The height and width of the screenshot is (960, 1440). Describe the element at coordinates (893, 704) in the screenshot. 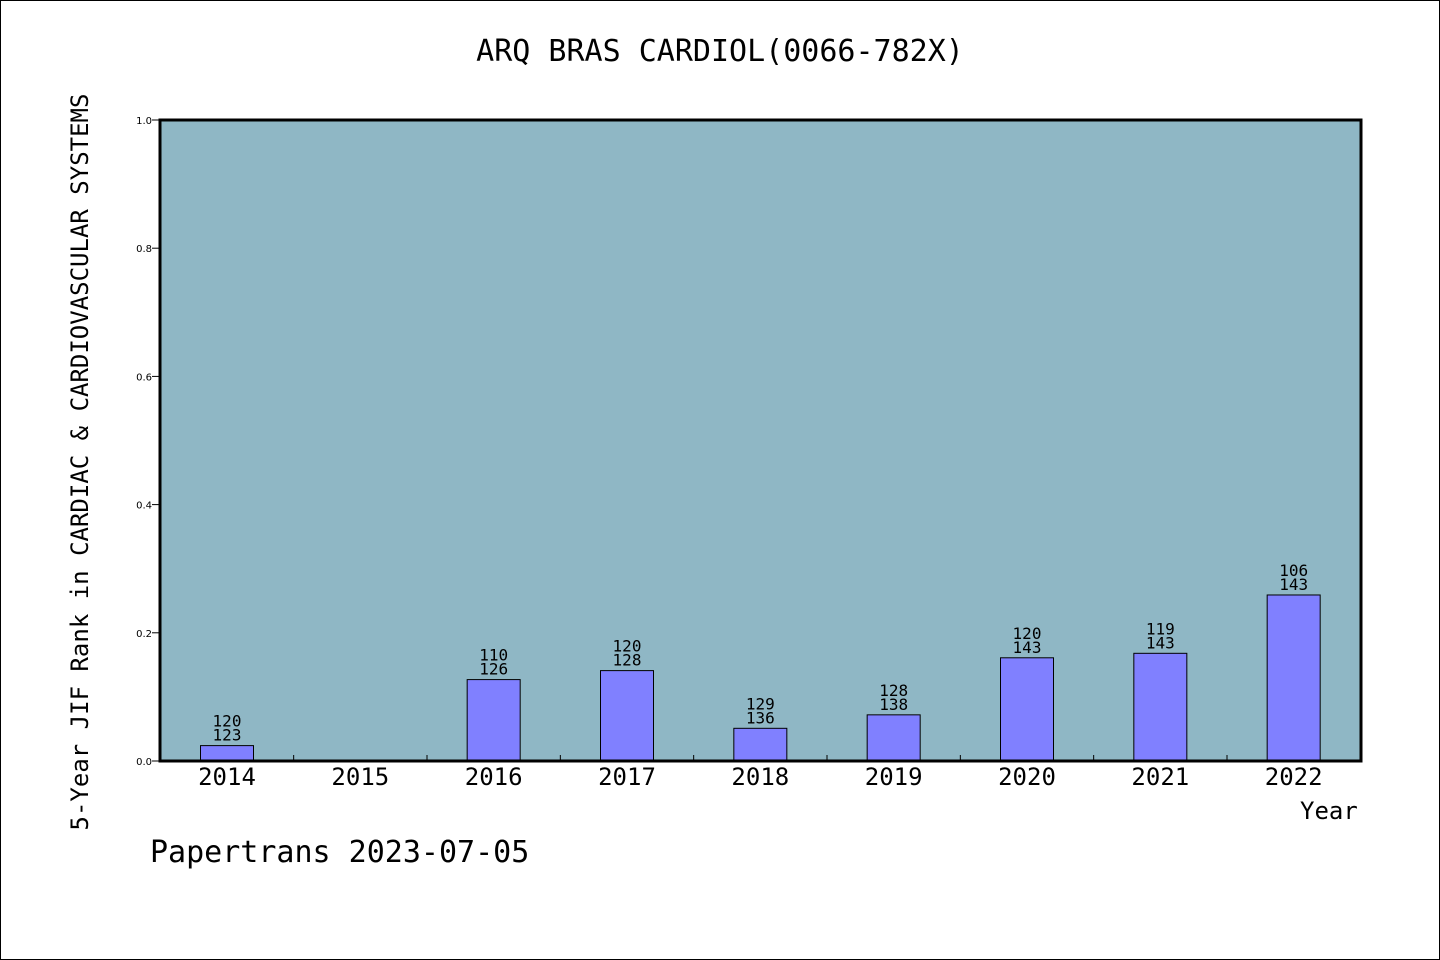

I see `bar-total-label: 138` at that location.